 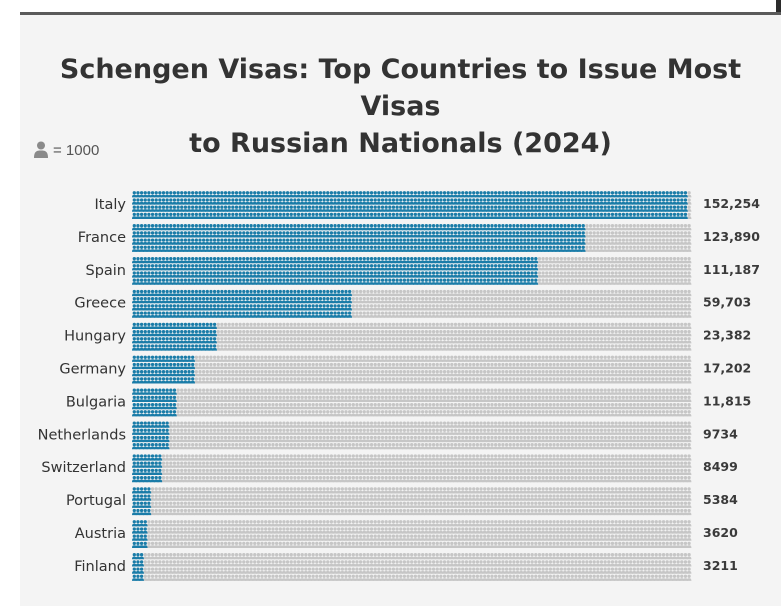 I want to click on row-france: France 123,890, so click(x=419, y=238).